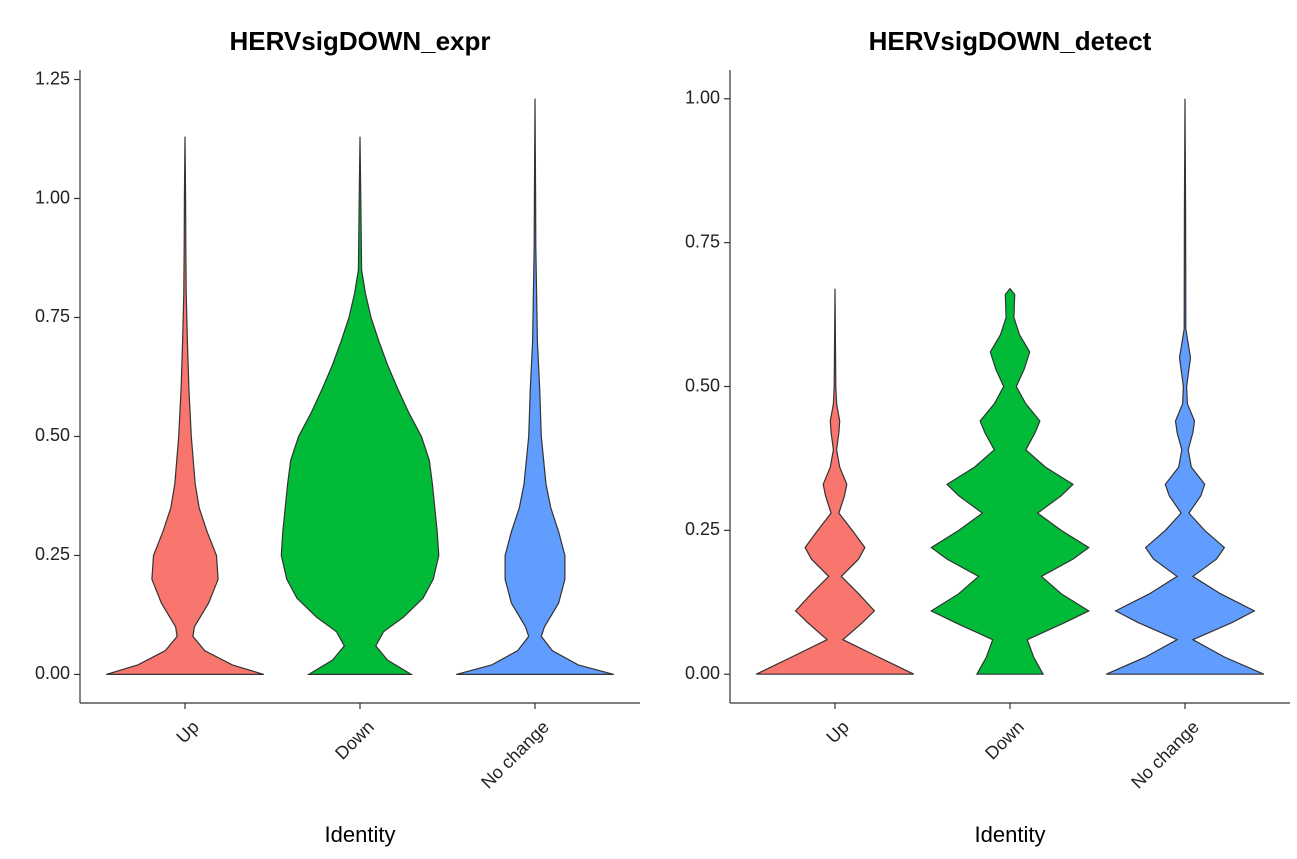 This screenshot has width=1297, height=859. I want to click on y-tick-label: 1.25, so click(52, 78).